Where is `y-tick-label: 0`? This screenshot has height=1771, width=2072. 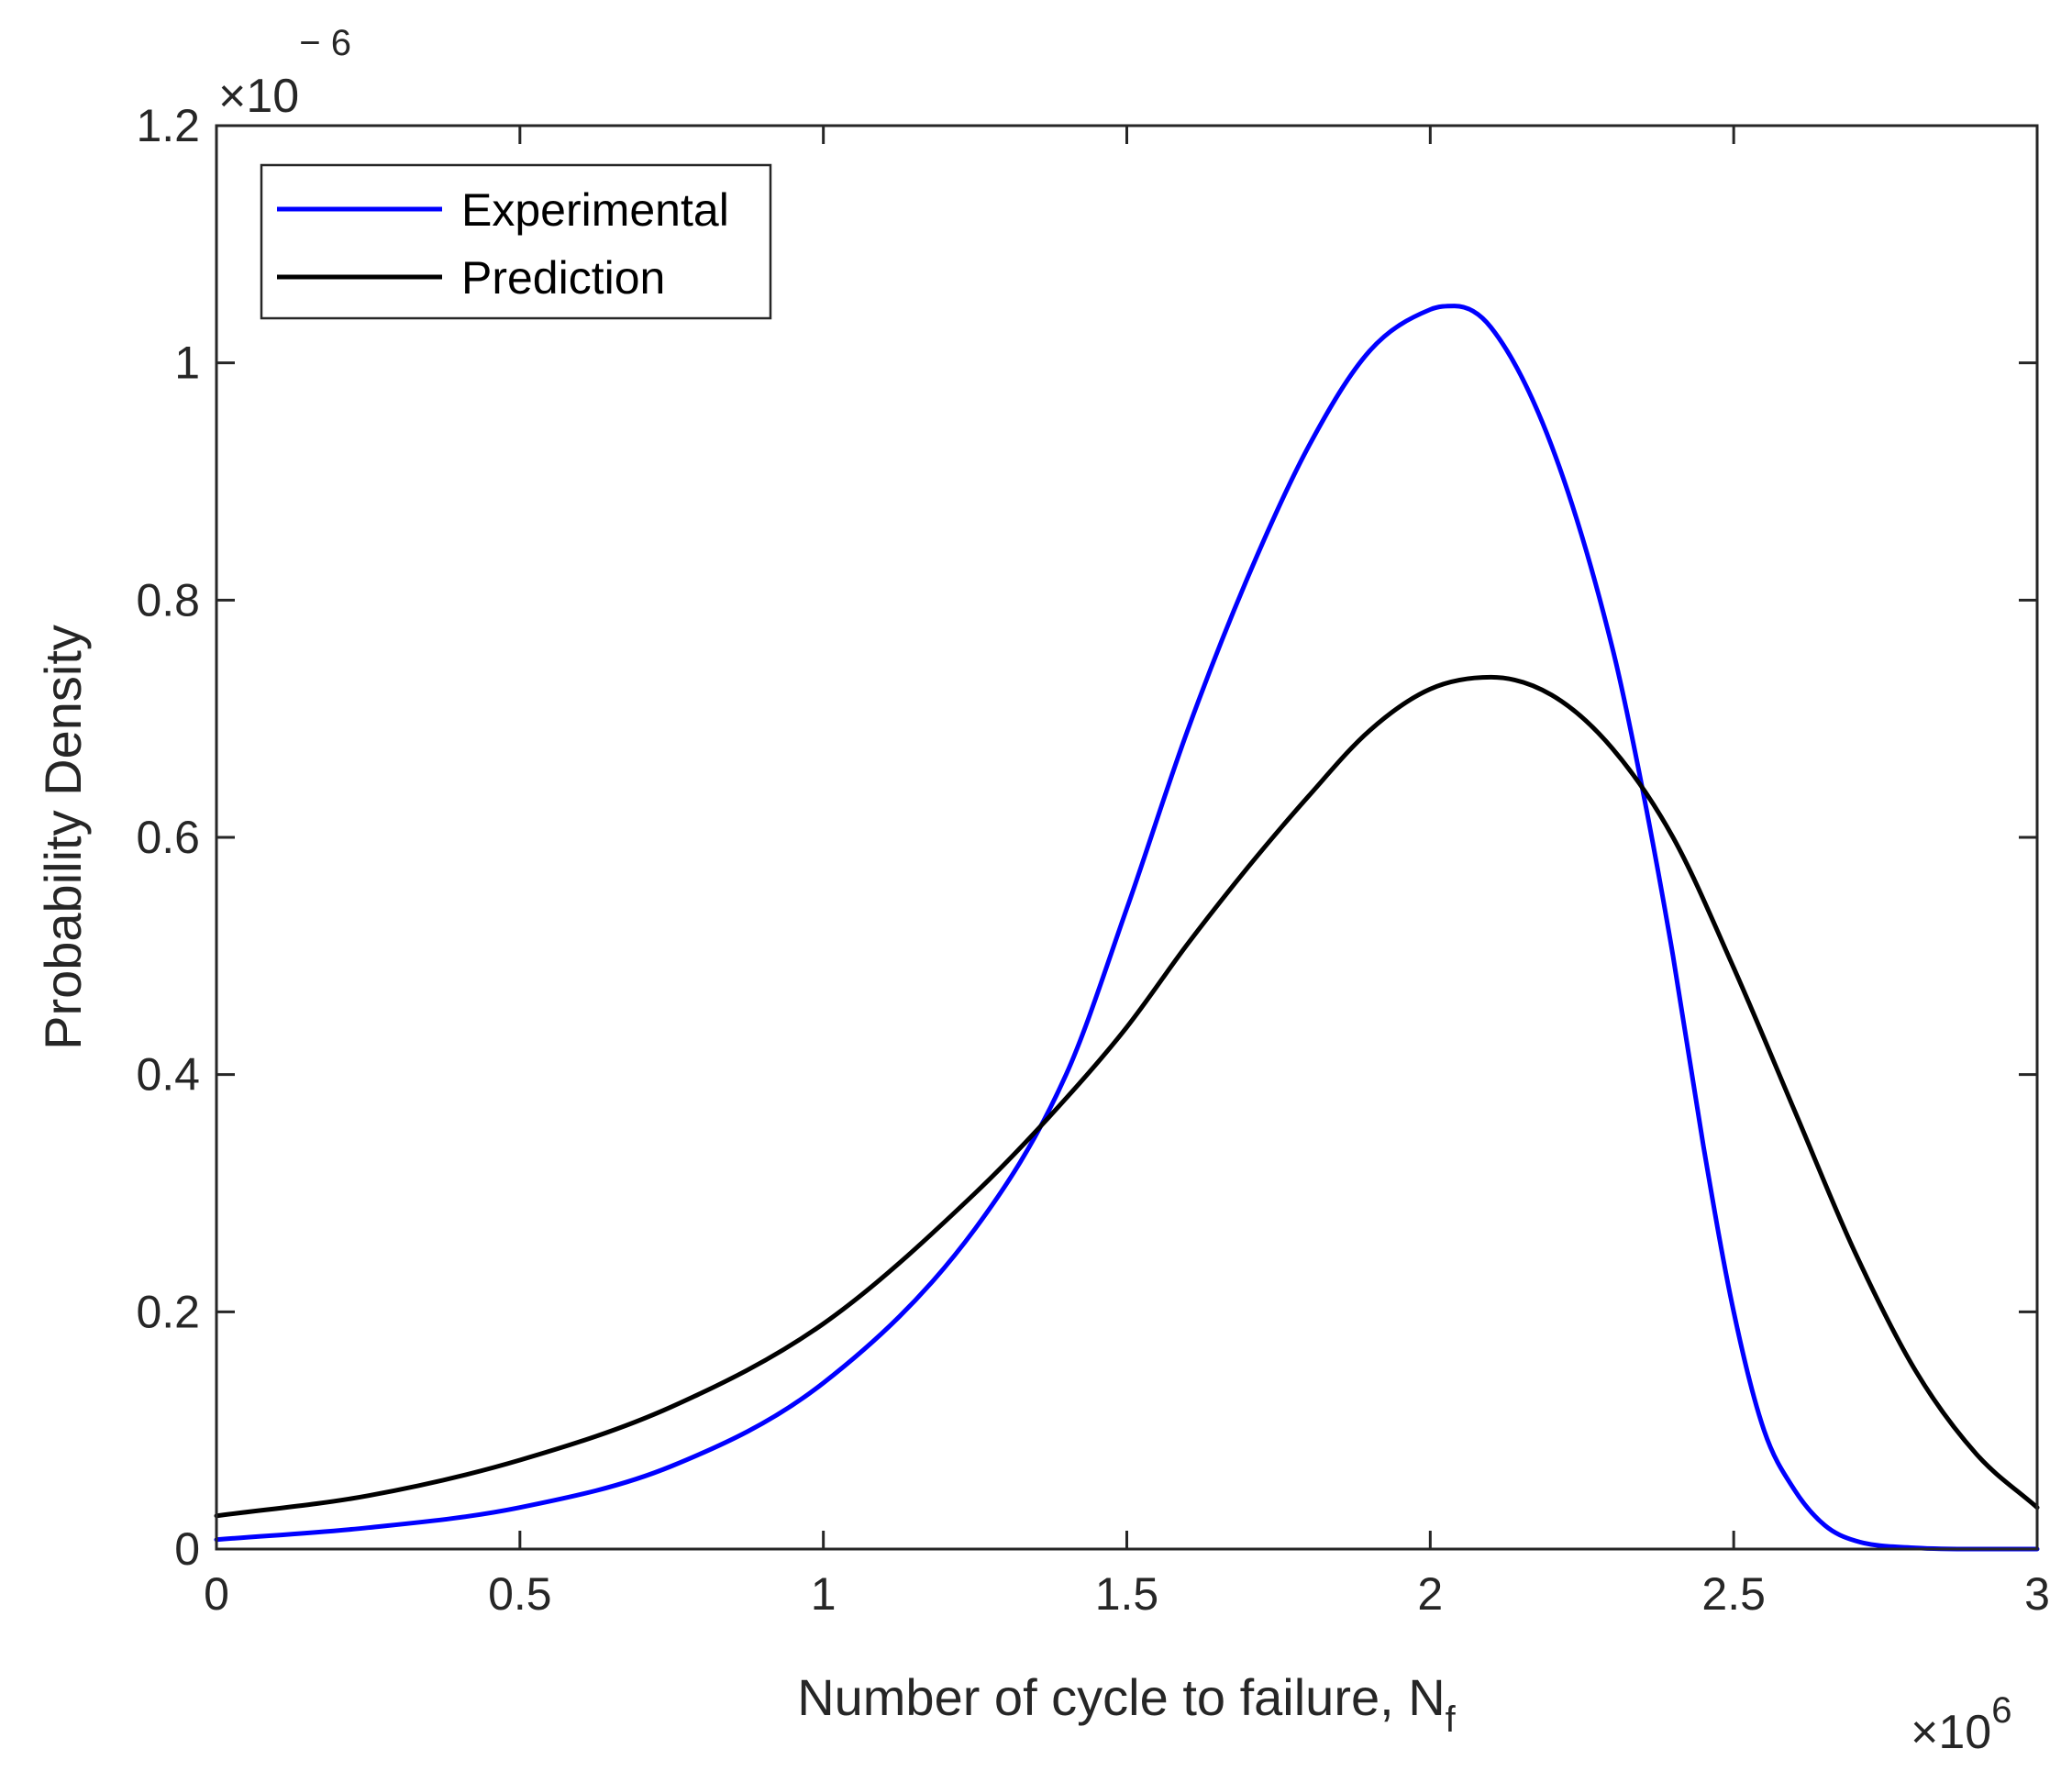 y-tick-label: 0 is located at coordinates (187, 1549).